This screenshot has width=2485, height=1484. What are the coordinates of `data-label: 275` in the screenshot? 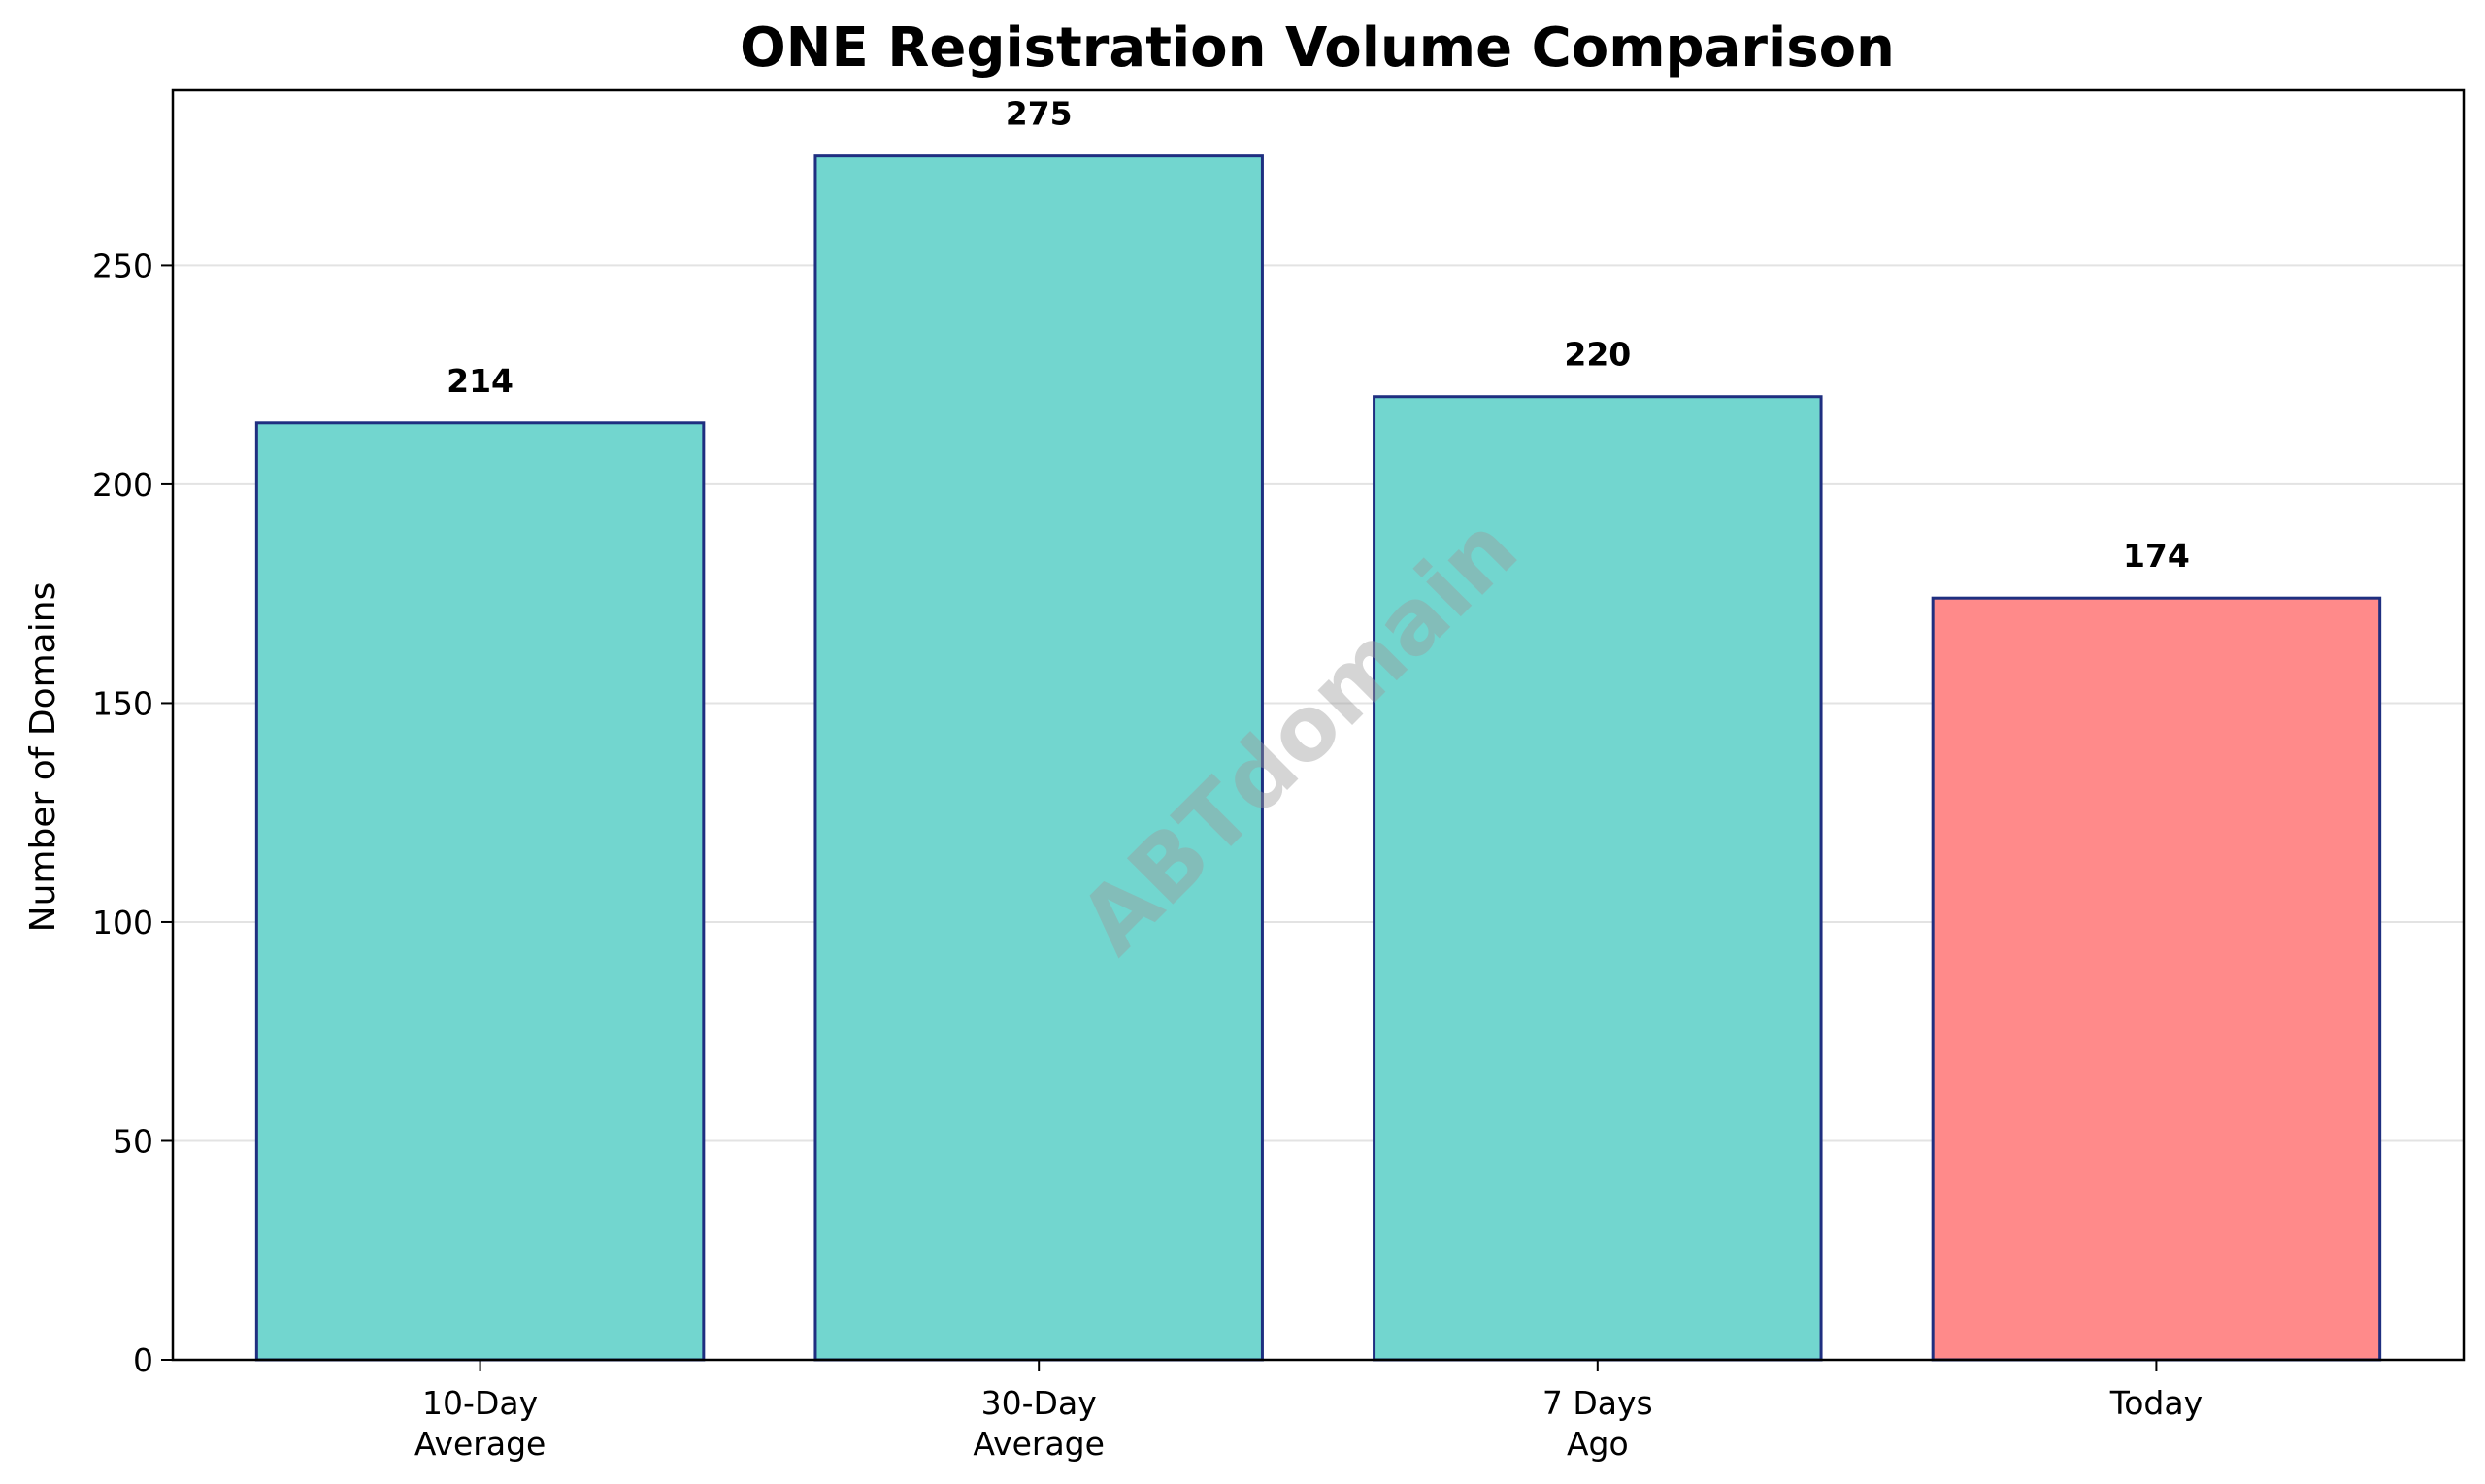 It's located at (1039, 114).